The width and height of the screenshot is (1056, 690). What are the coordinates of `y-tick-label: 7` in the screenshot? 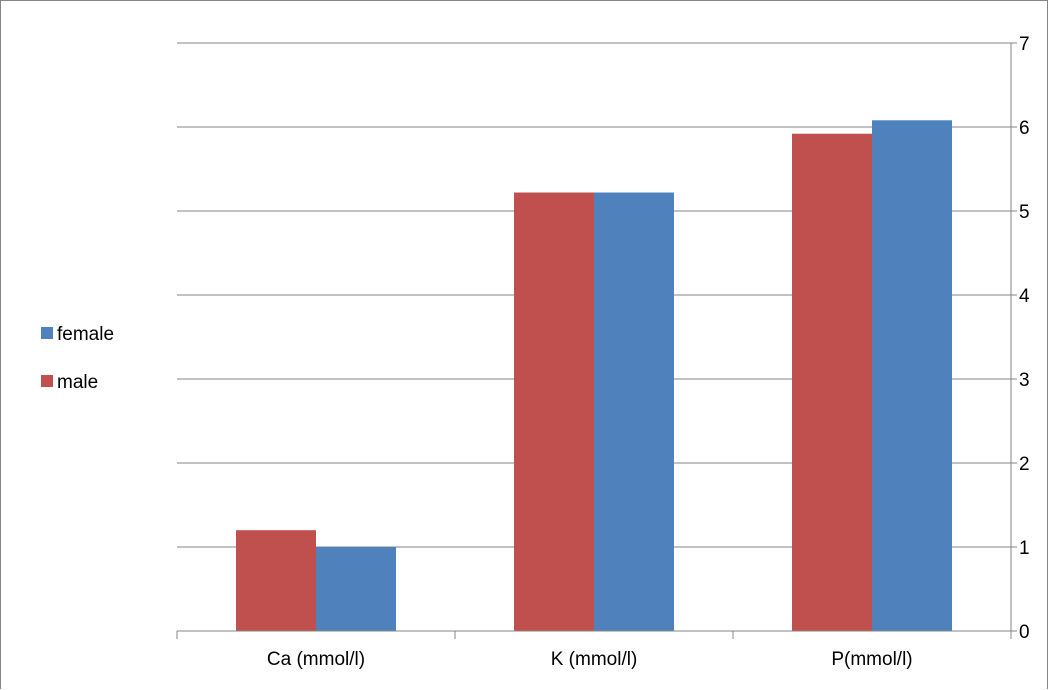 It's located at (1024, 44).